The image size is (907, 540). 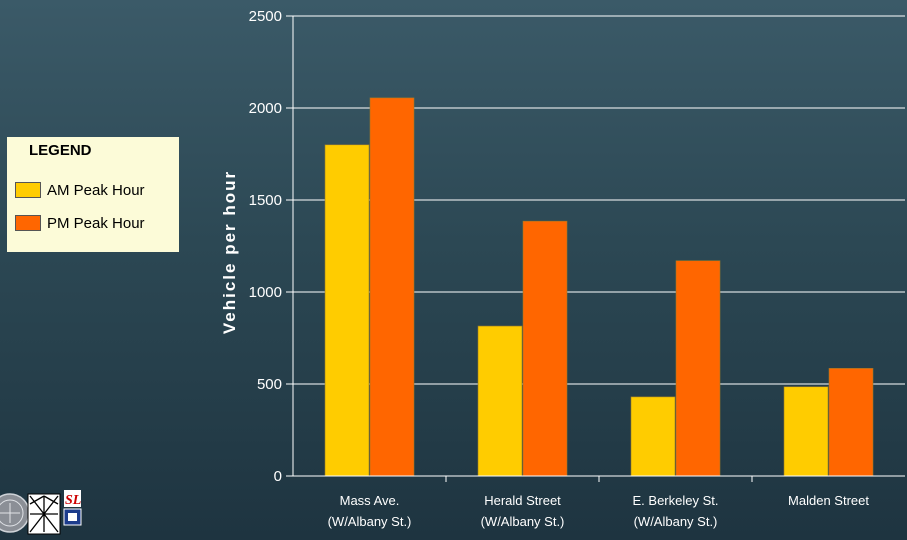 I want to click on y-tick-label: 2500, so click(x=265, y=16).